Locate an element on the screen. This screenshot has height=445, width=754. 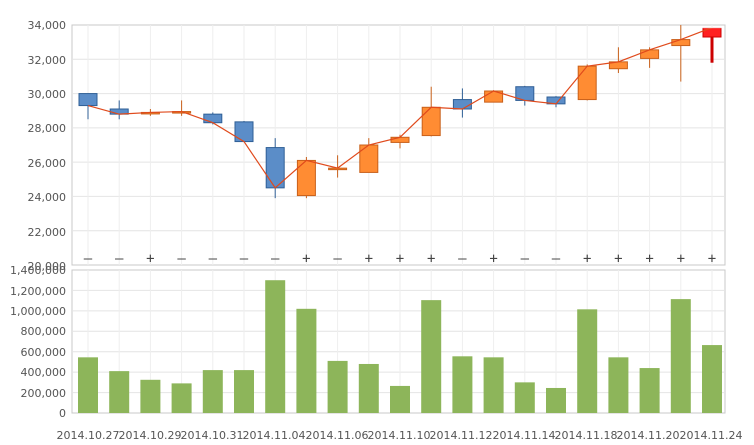
price-y-tick: 28,000 is located at coordinates (47, 128).